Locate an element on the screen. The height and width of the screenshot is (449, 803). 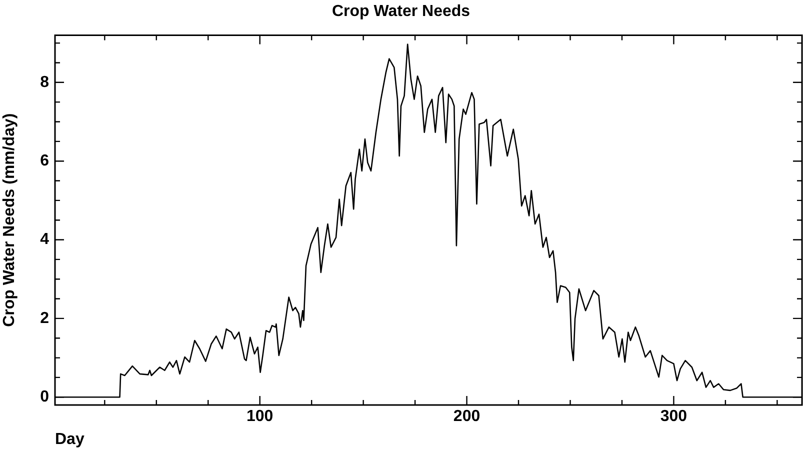
chart-title: Crop Water Needs is located at coordinates (401, 11).